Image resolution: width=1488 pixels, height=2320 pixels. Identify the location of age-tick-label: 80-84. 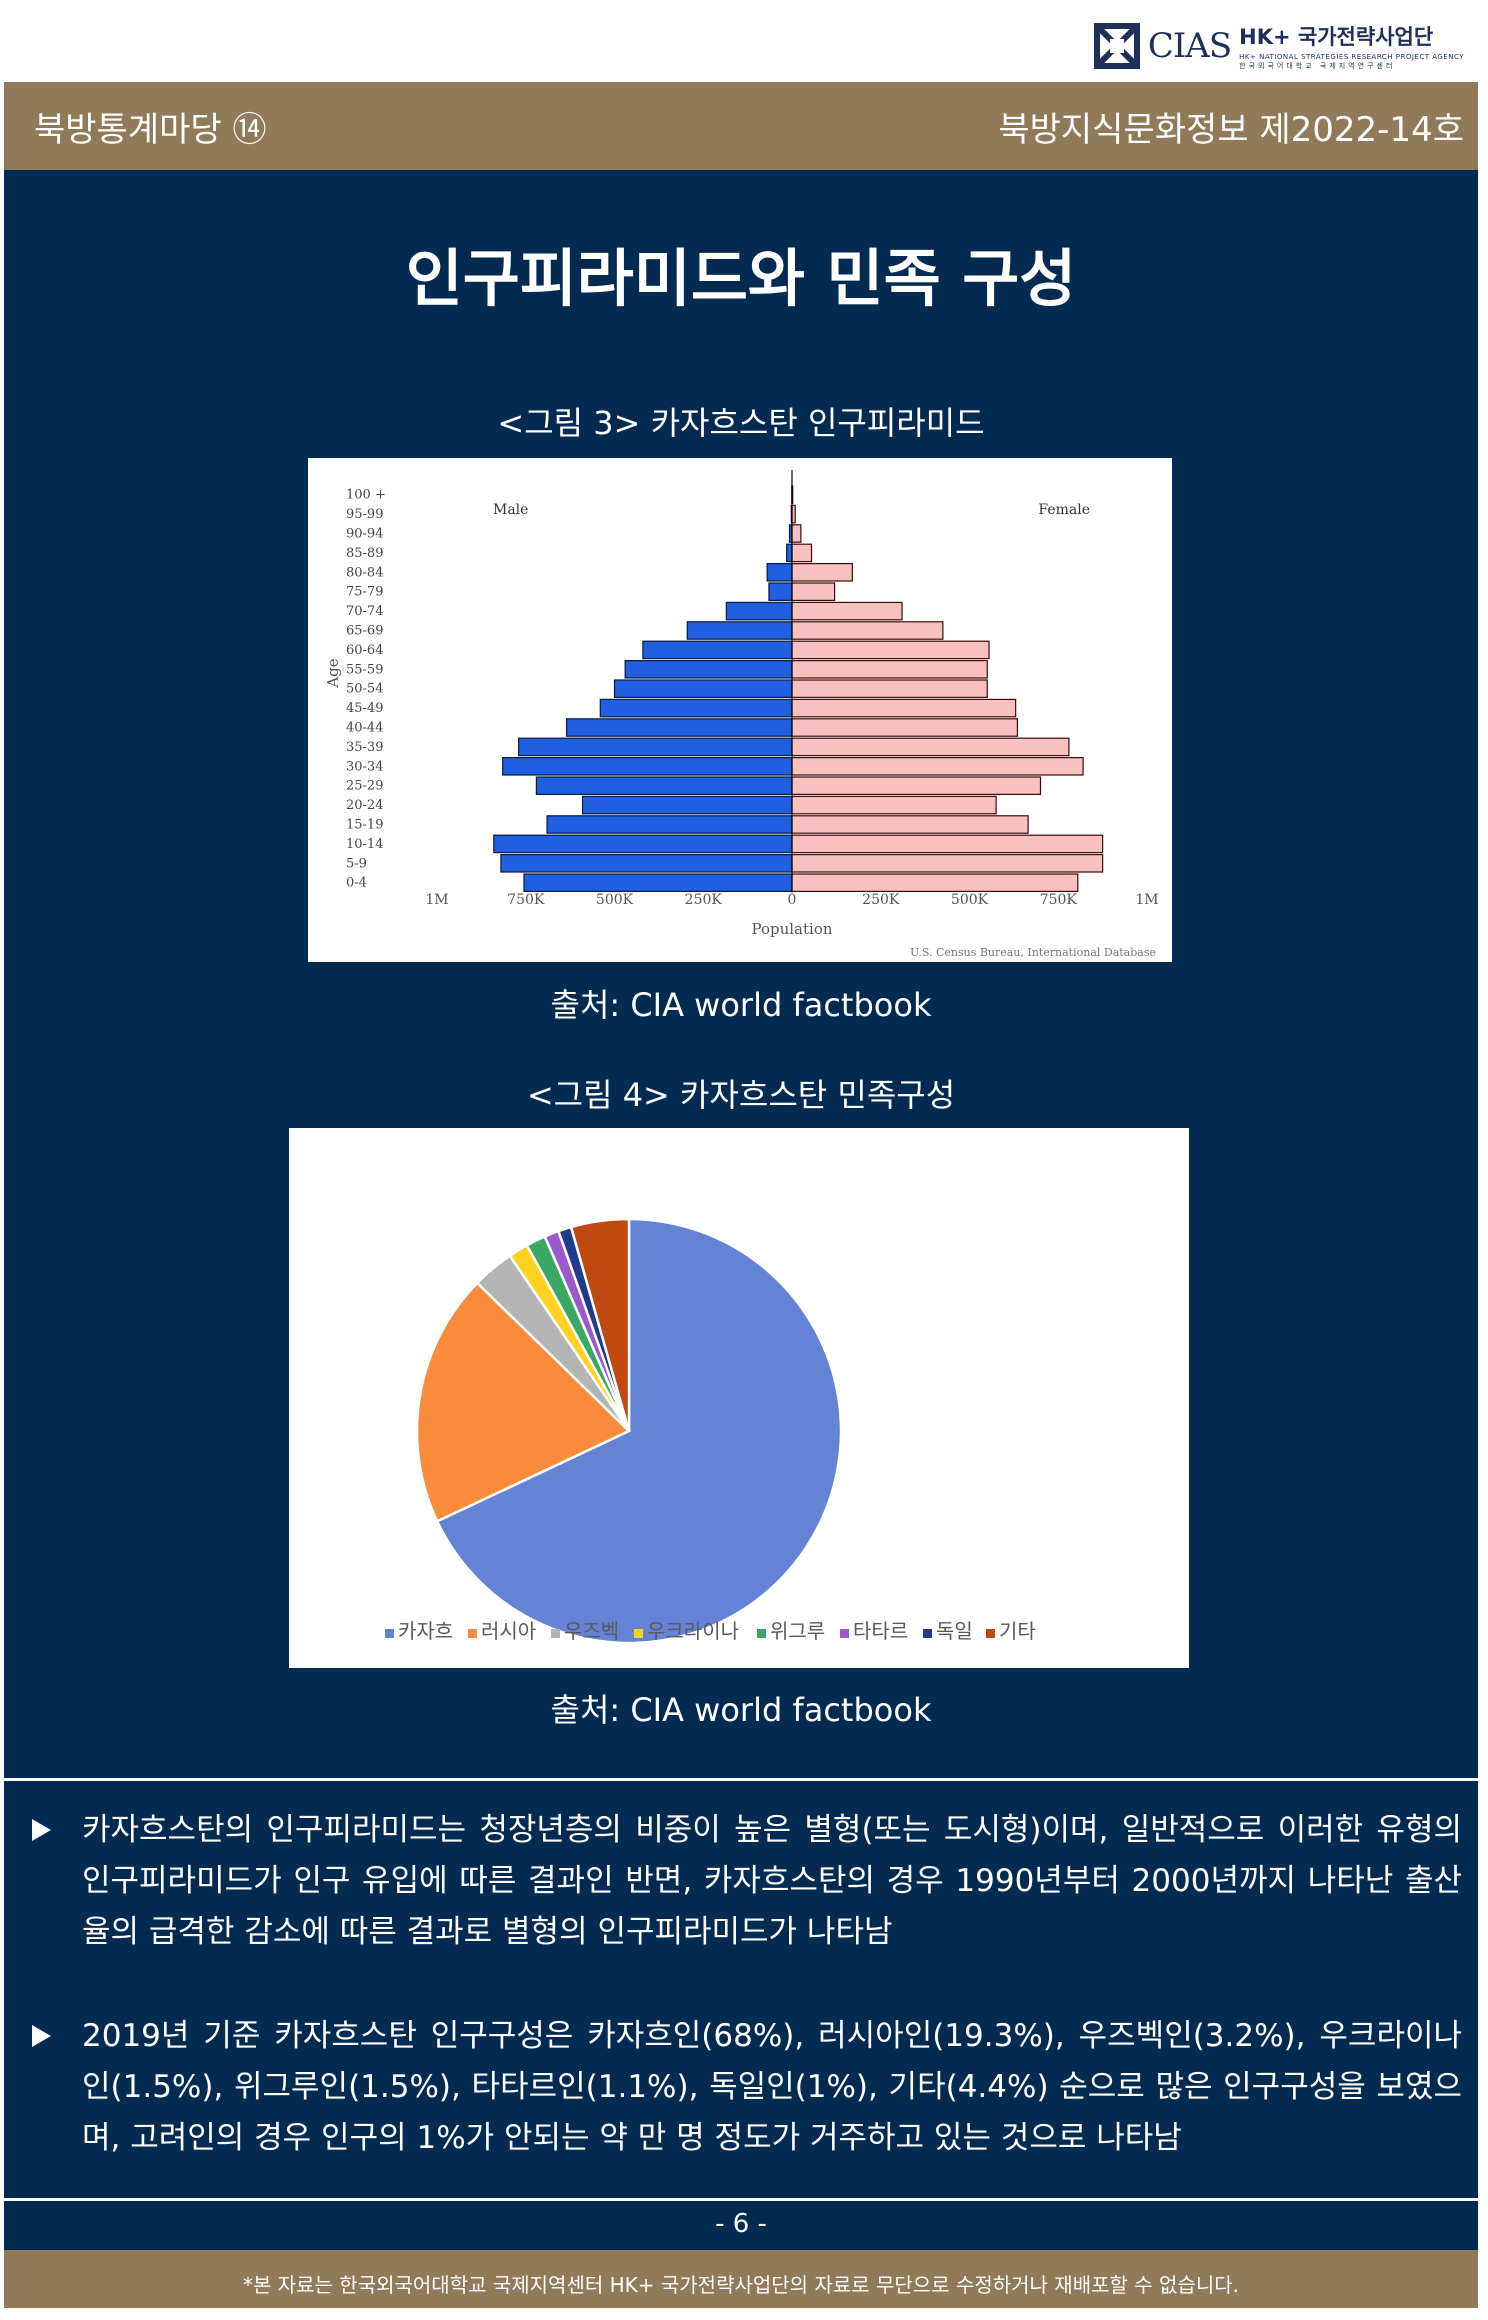
(364, 572).